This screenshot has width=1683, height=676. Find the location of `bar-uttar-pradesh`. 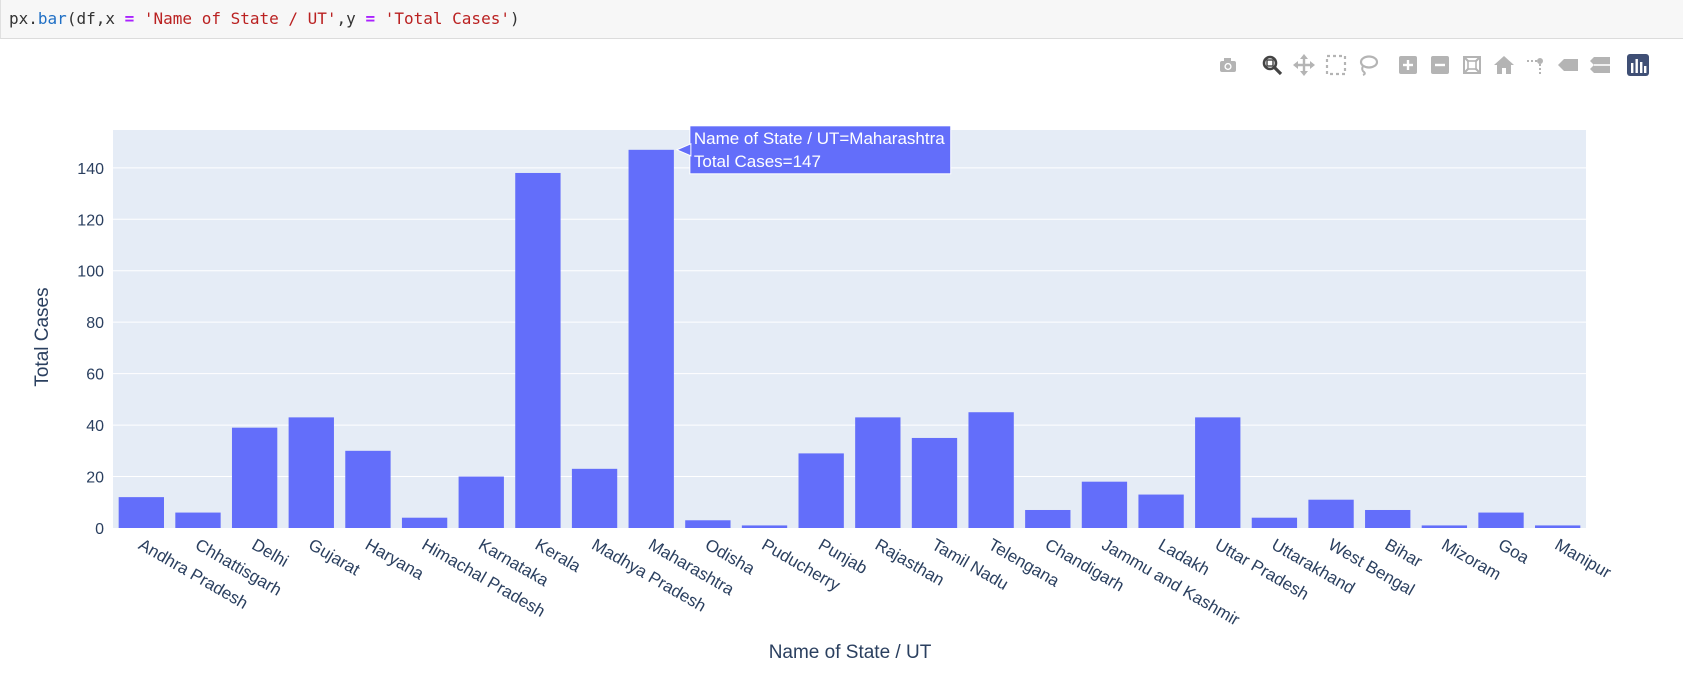

bar-uttar-pradesh is located at coordinates (1218, 472).